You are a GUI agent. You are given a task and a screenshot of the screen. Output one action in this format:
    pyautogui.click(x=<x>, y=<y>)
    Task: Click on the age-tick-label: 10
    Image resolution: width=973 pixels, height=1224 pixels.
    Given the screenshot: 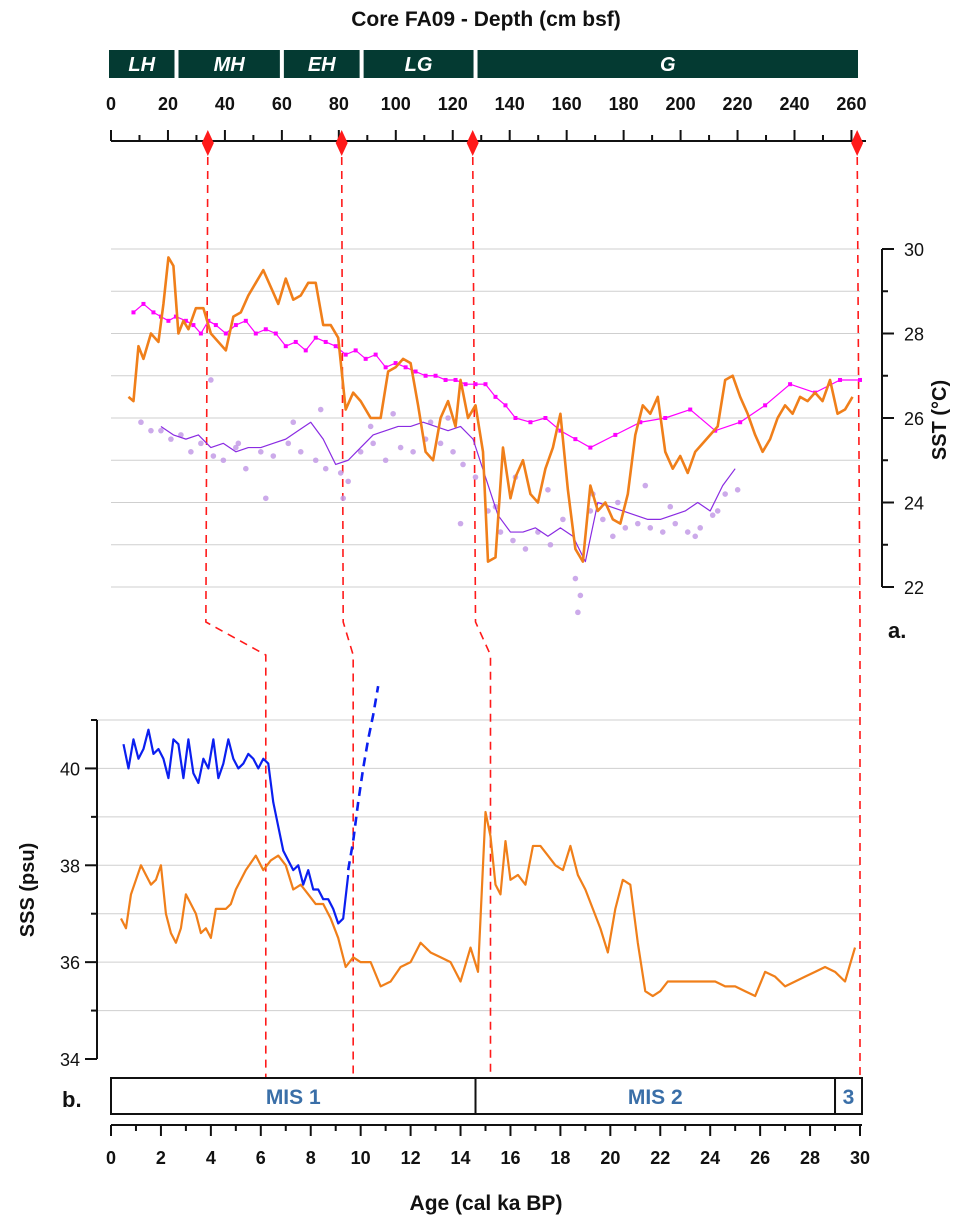 What is the action you would take?
    pyautogui.click(x=361, y=1158)
    